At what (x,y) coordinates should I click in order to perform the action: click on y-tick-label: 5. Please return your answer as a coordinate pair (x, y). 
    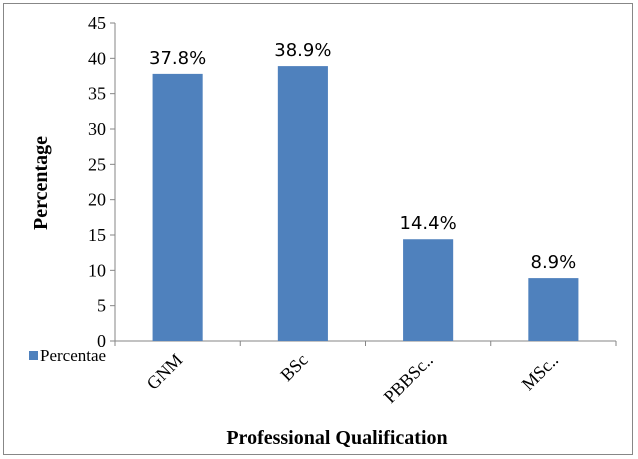
    Looking at the image, I should click on (101, 306).